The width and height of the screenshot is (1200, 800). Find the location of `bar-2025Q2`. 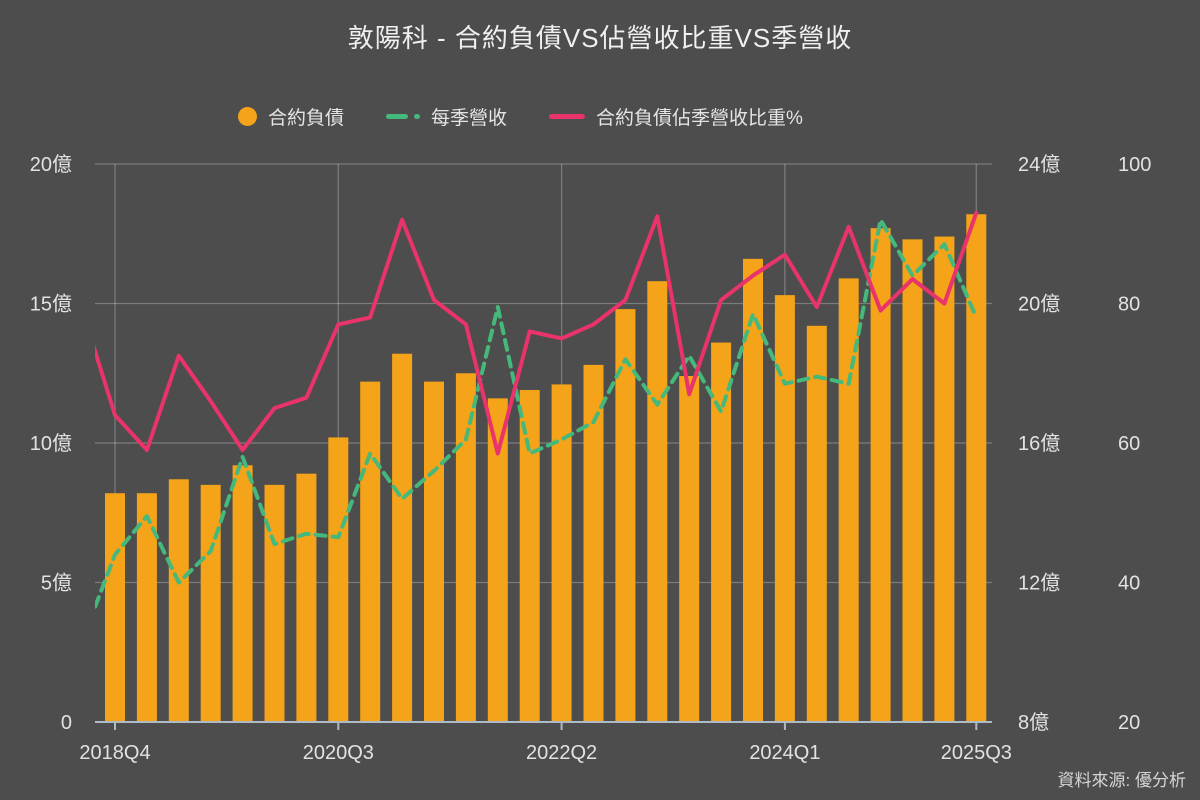

bar-2025Q2 is located at coordinates (944, 479).